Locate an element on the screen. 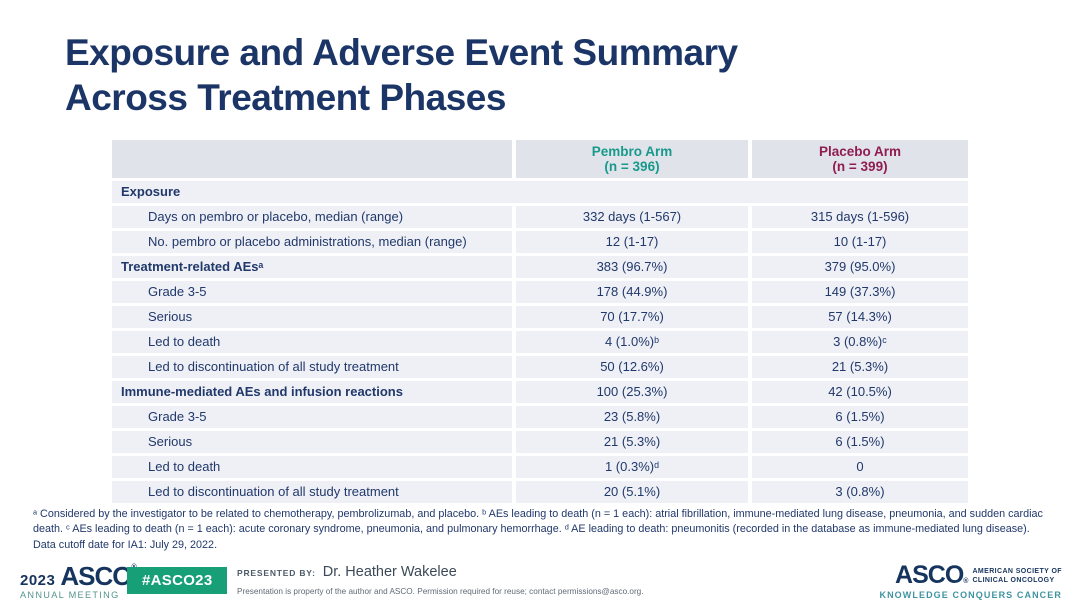  hashtag-badge: #ASCO23 is located at coordinates (177, 580).